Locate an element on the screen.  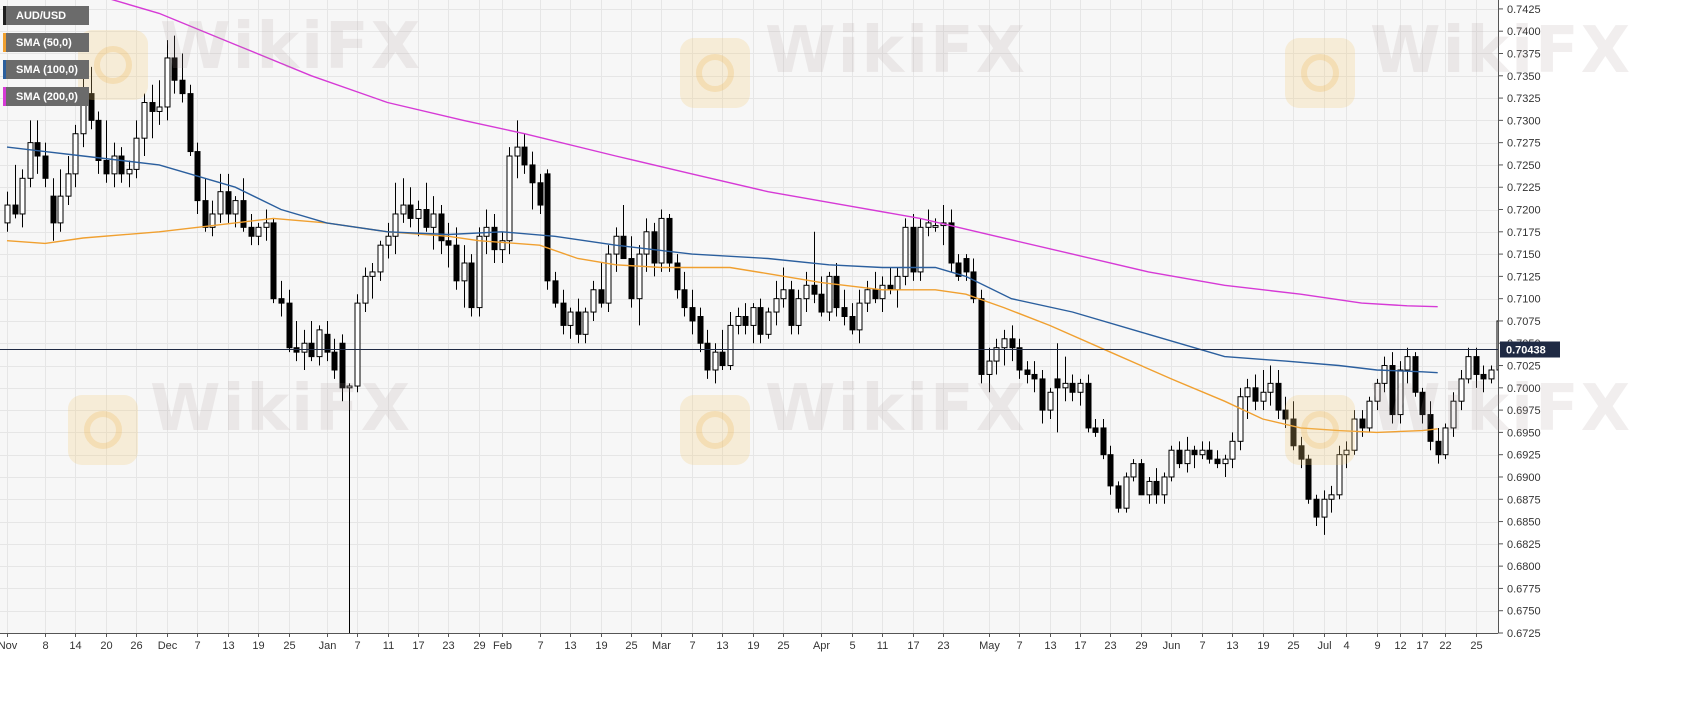
price-tick-label: 0.6775 is located at coordinates (1524, 589).